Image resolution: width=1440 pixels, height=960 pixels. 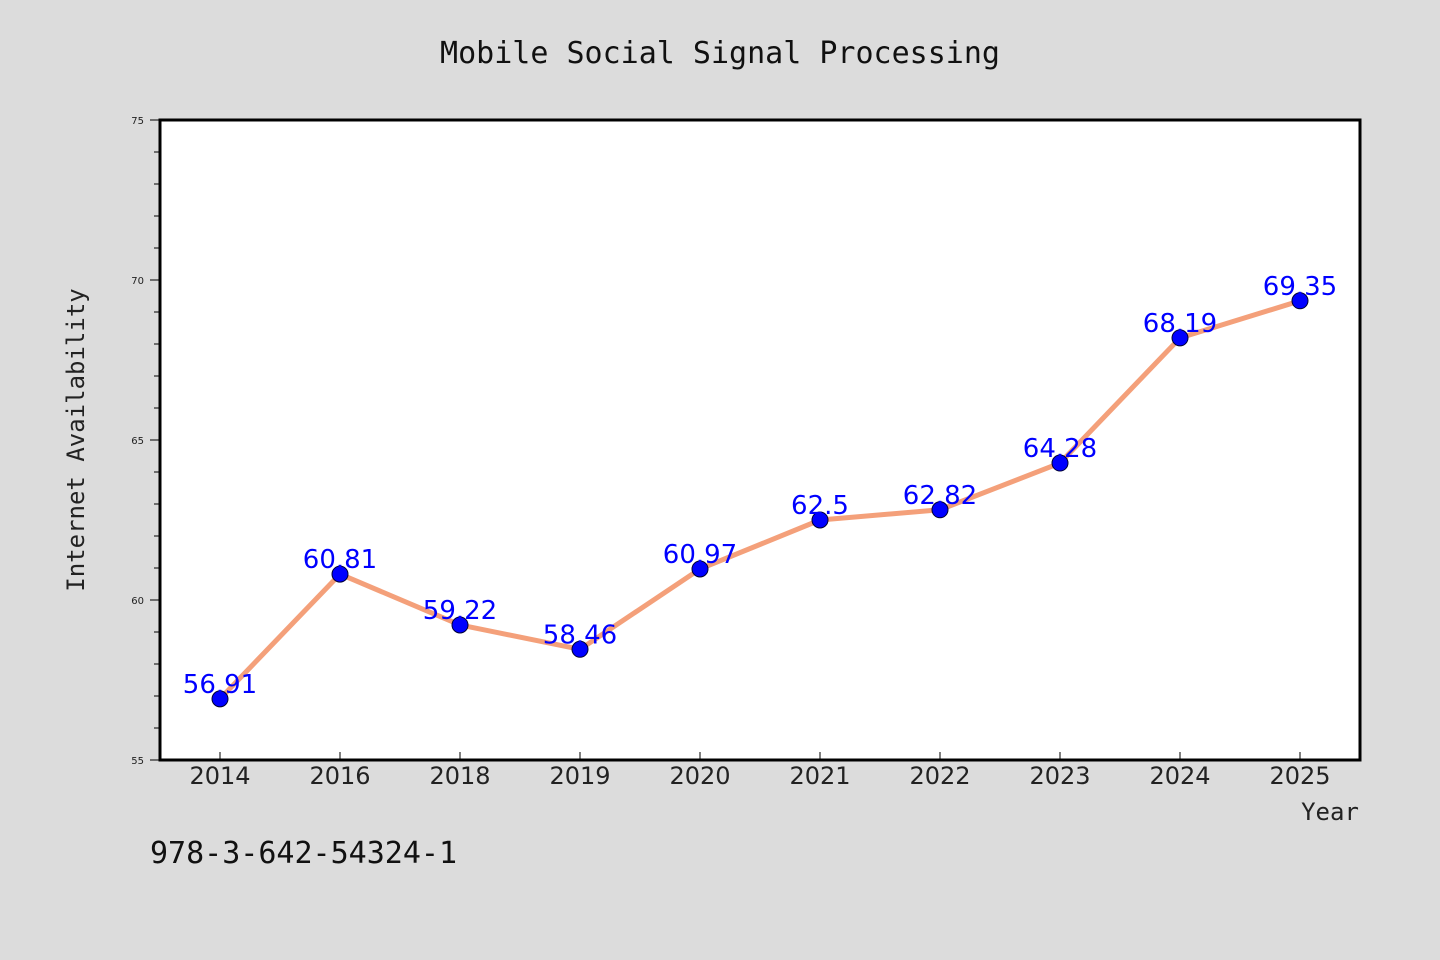 What do you see at coordinates (219, 776) in the screenshot?
I see `x-tick-label: 2014` at bounding box center [219, 776].